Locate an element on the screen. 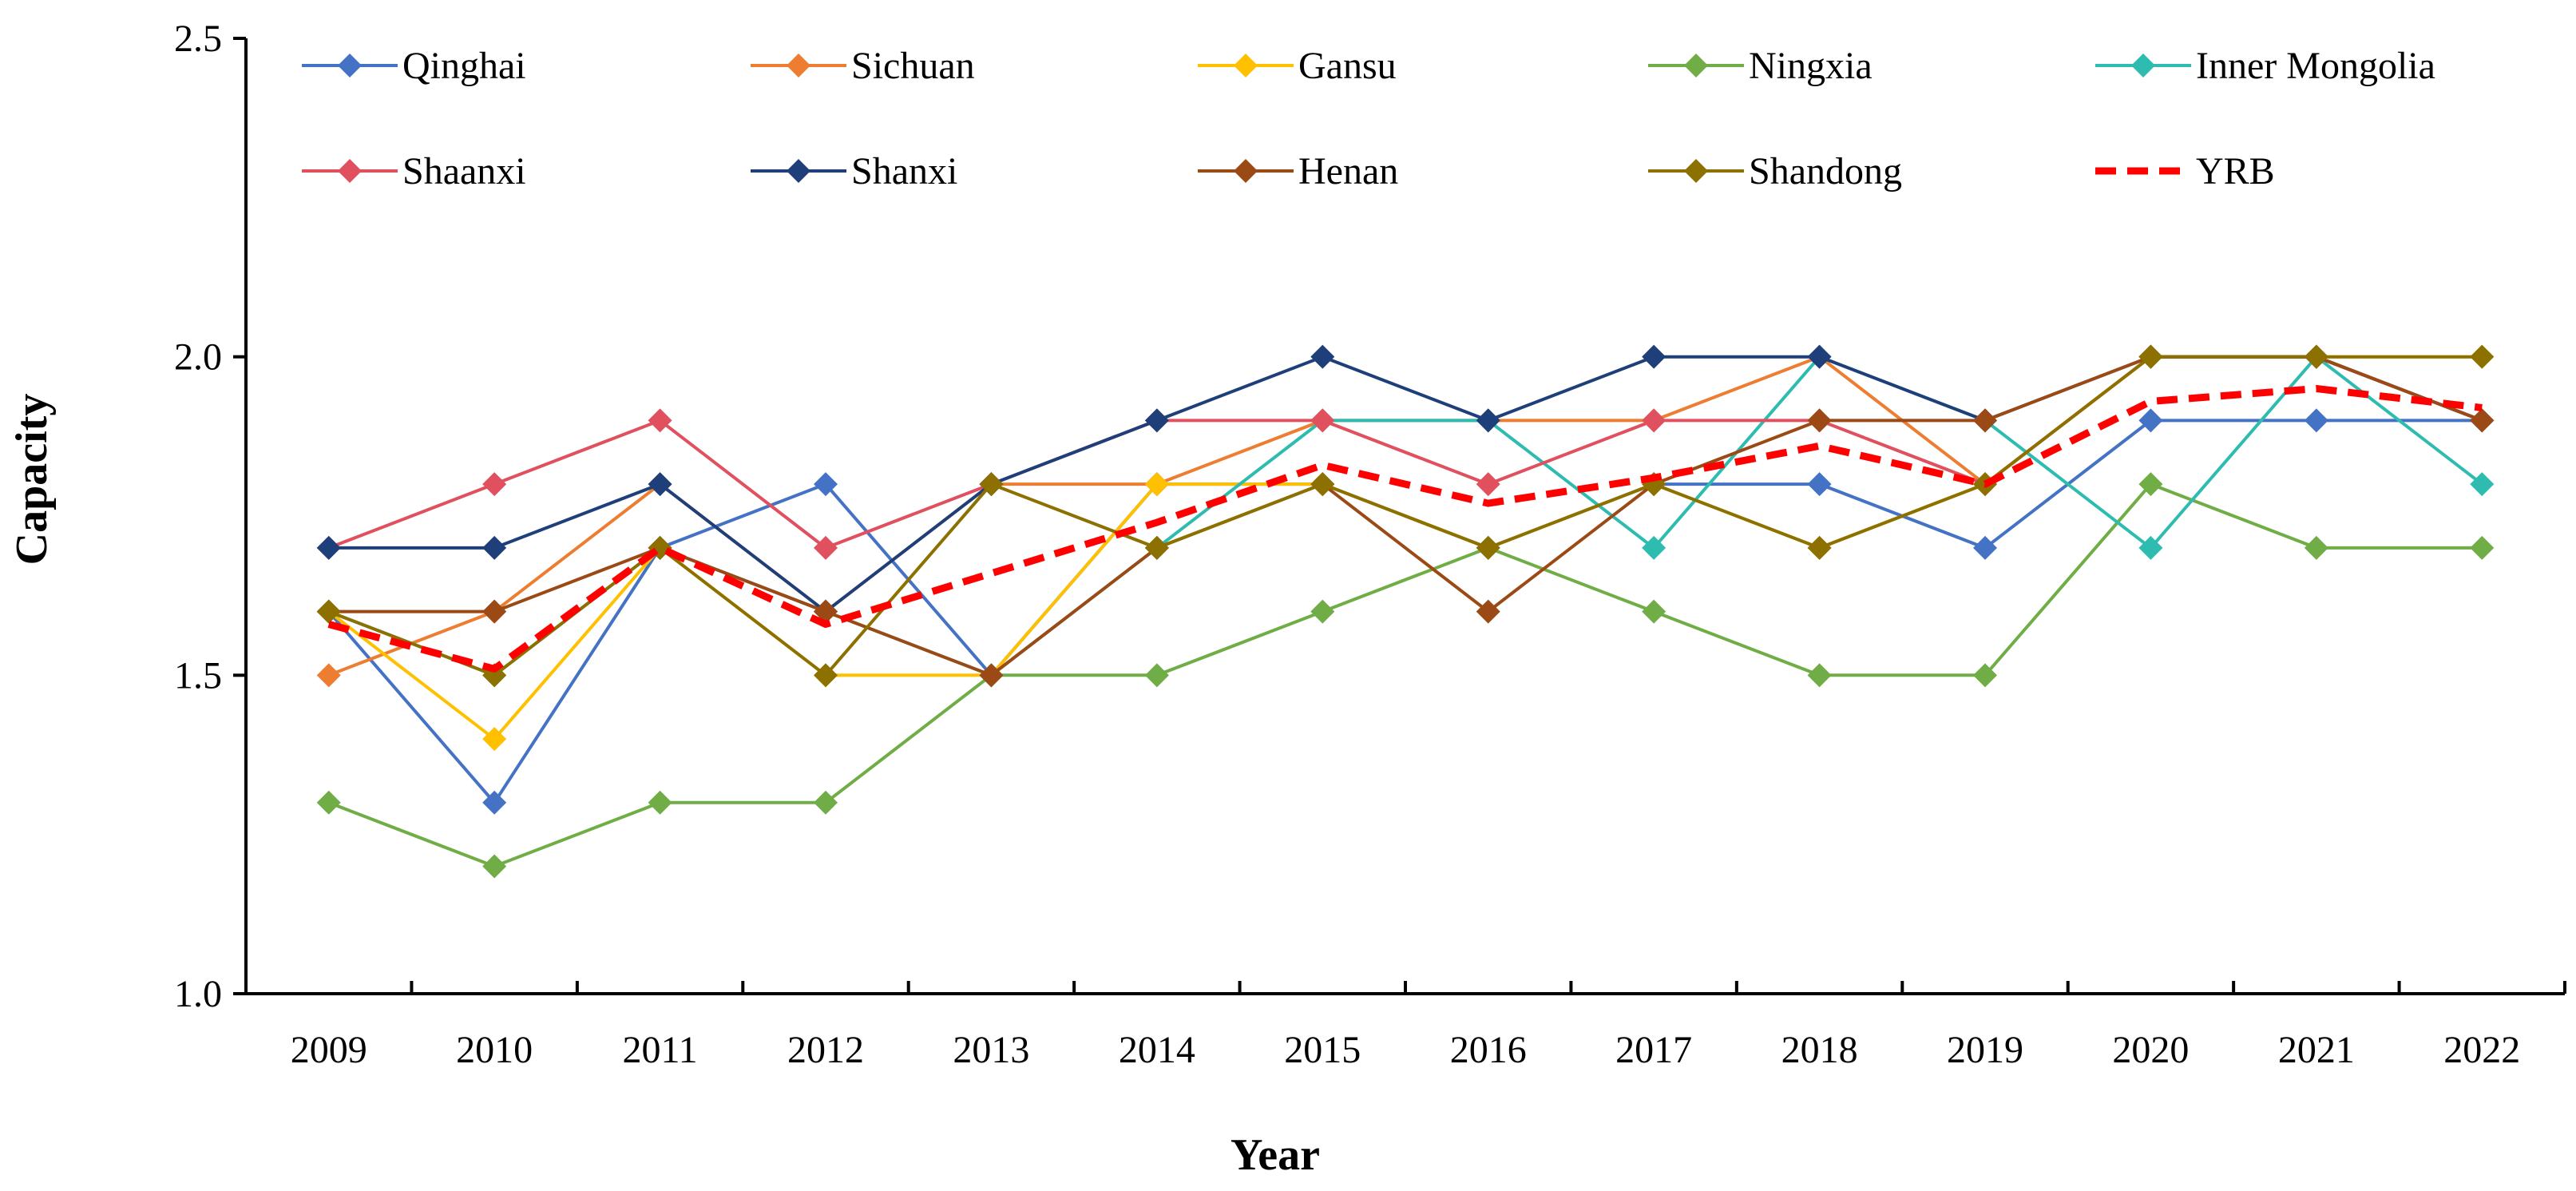  legend-item-sichuan: Sichuan is located at coordinates (863, 66).